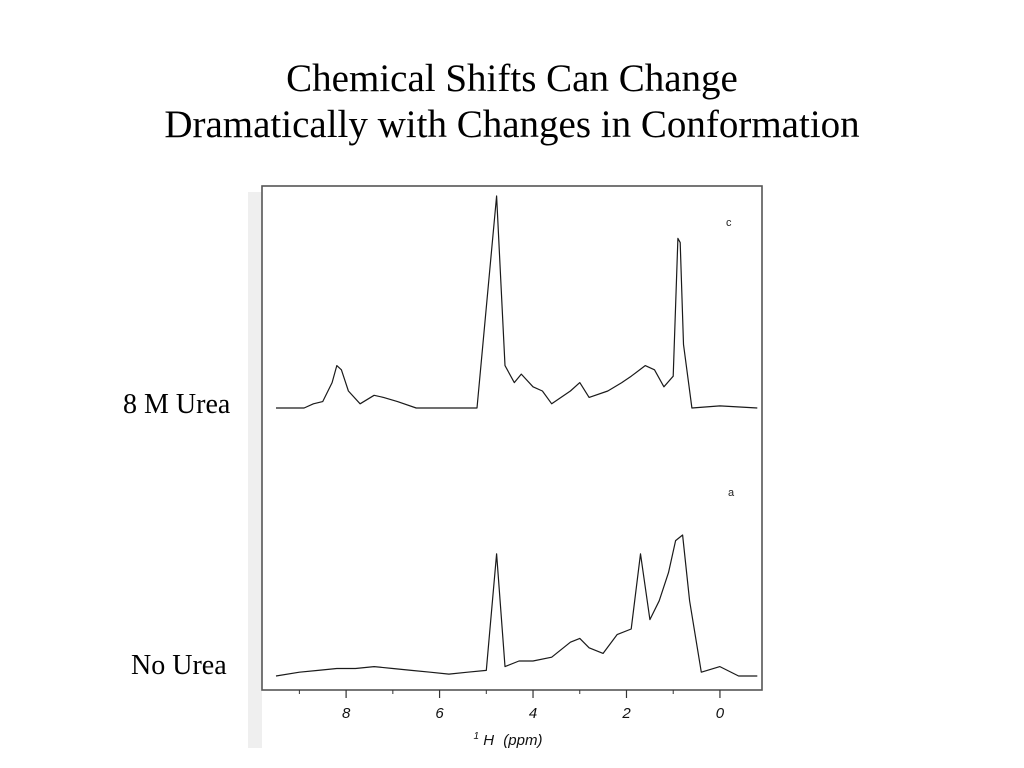 The width and height of the screenshot is (1024, 768). Describe the element at coordinates (179, 665) in the screenshot. I see `series-label-no-urea: No Urea` at that location.